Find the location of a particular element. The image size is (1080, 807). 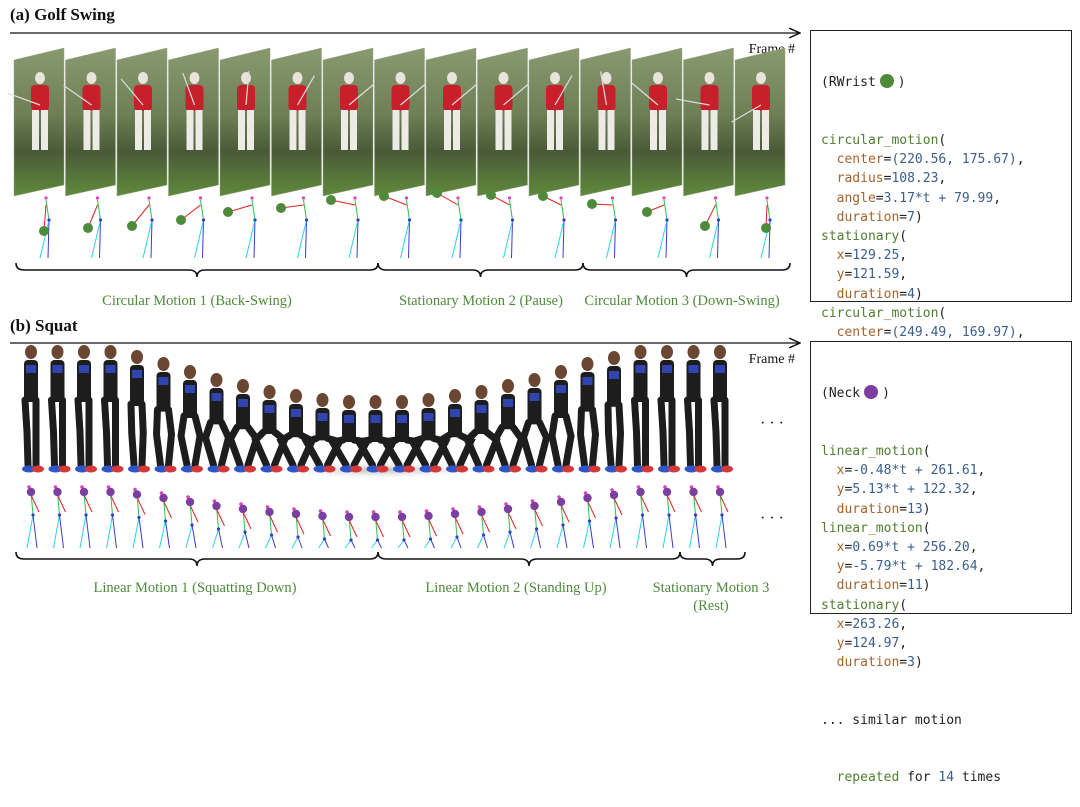

golf-segment-label-2: Stationary Motion 2 (Pause) is located at coordinates (481, 301).